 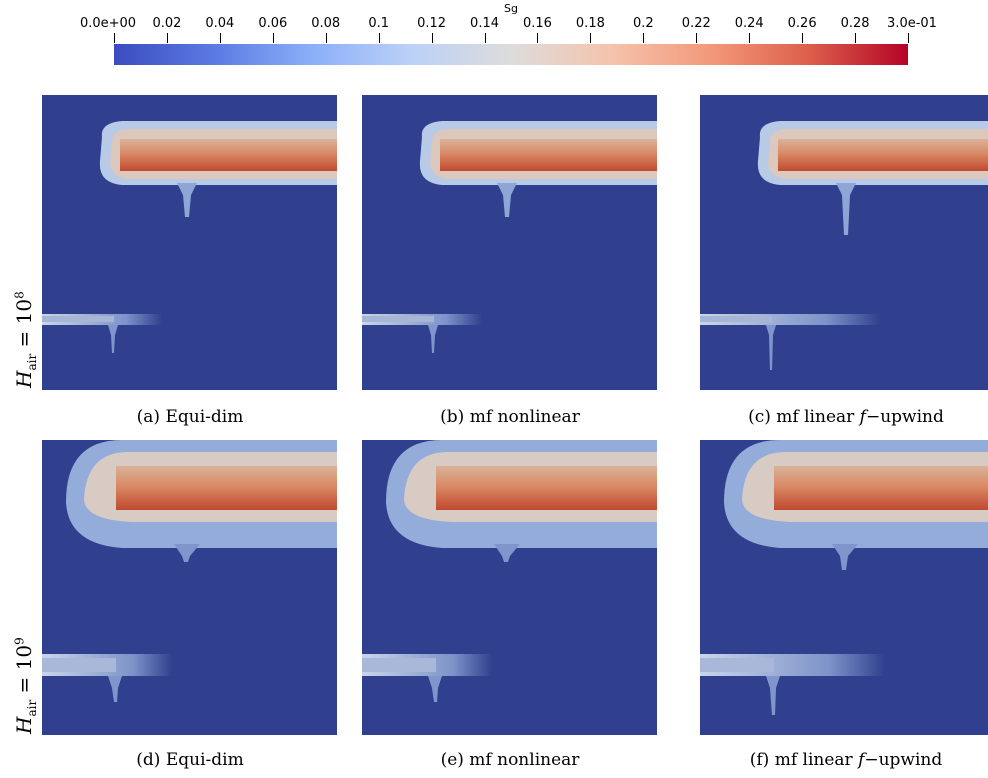 I want to click on caption-a: (a) Equi-dim, so click(x=190, y=417).